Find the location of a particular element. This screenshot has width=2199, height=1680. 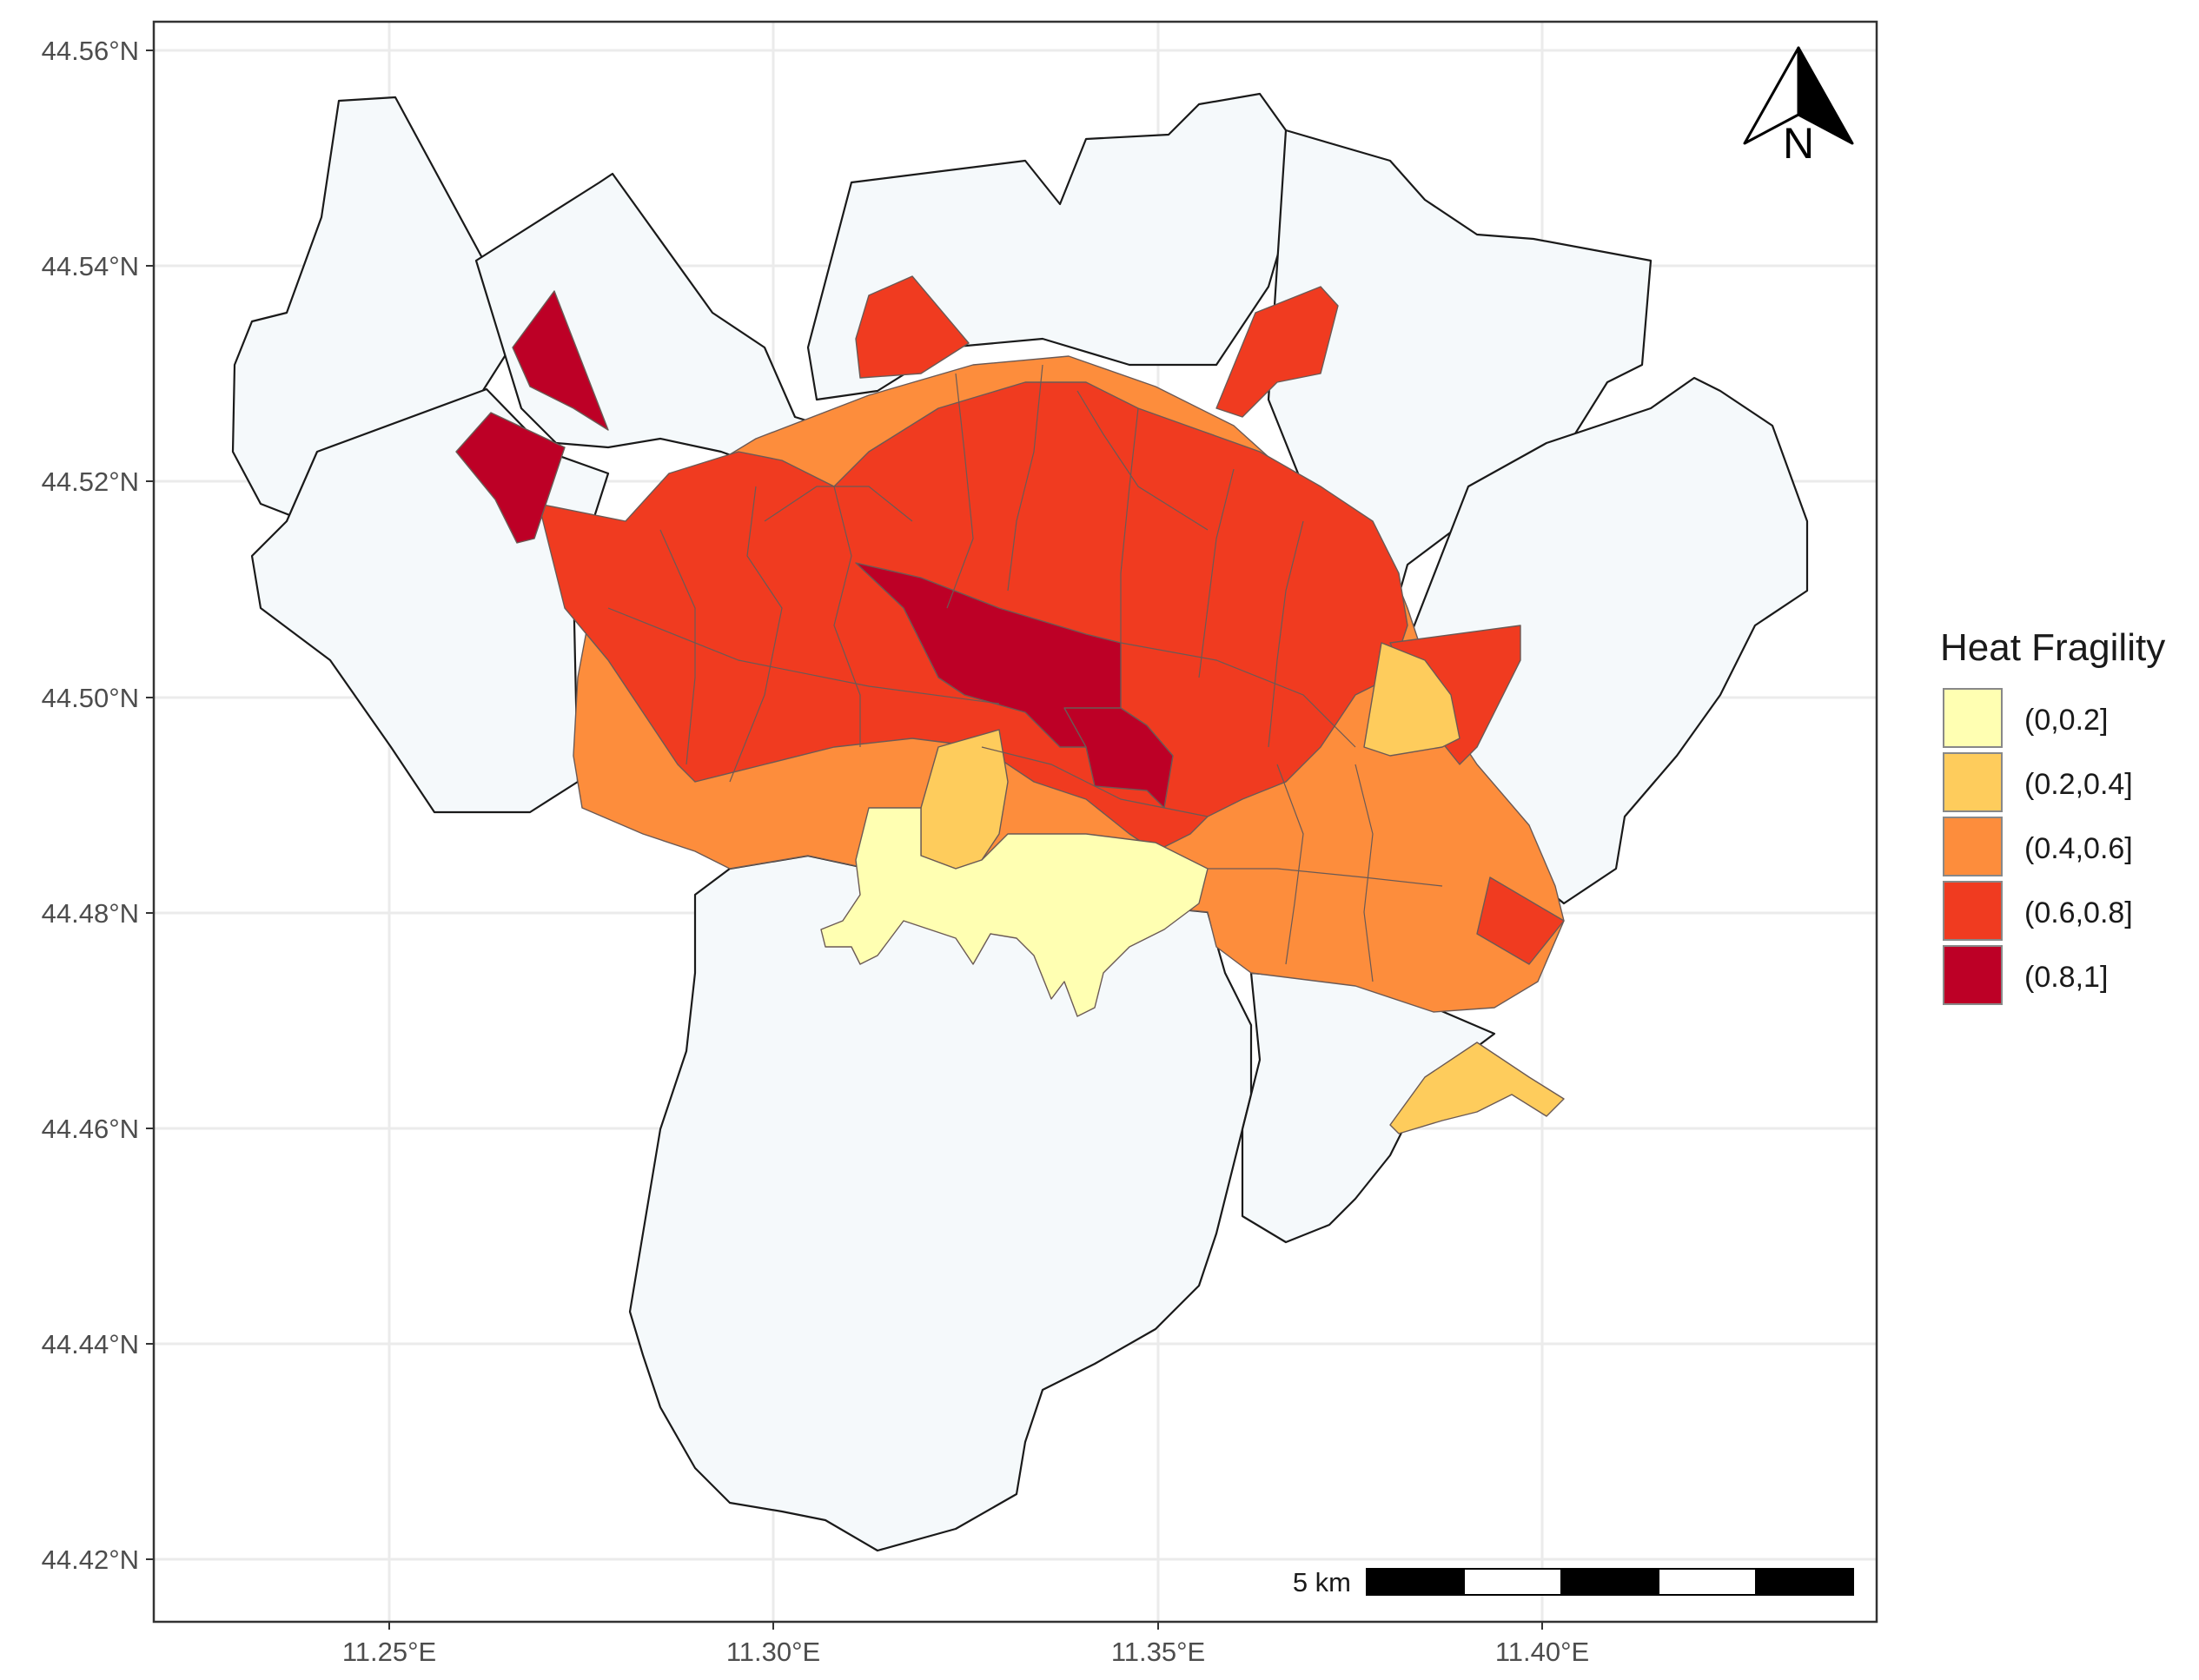

zone-class-0-6-0-8-southeast is located at coordinates (1520, 921).